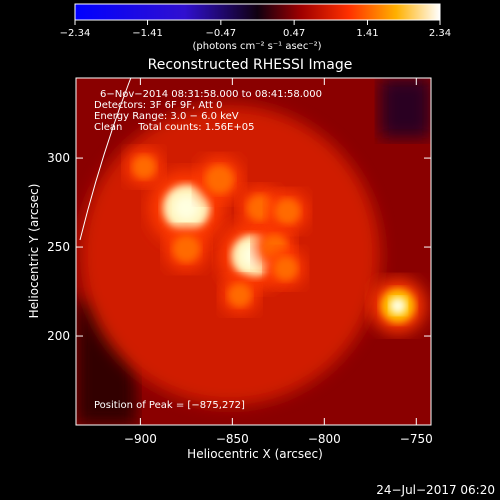 This screenshot has height=500, width=500. I want to click on x-tick-label: −850, so click(232, 439).